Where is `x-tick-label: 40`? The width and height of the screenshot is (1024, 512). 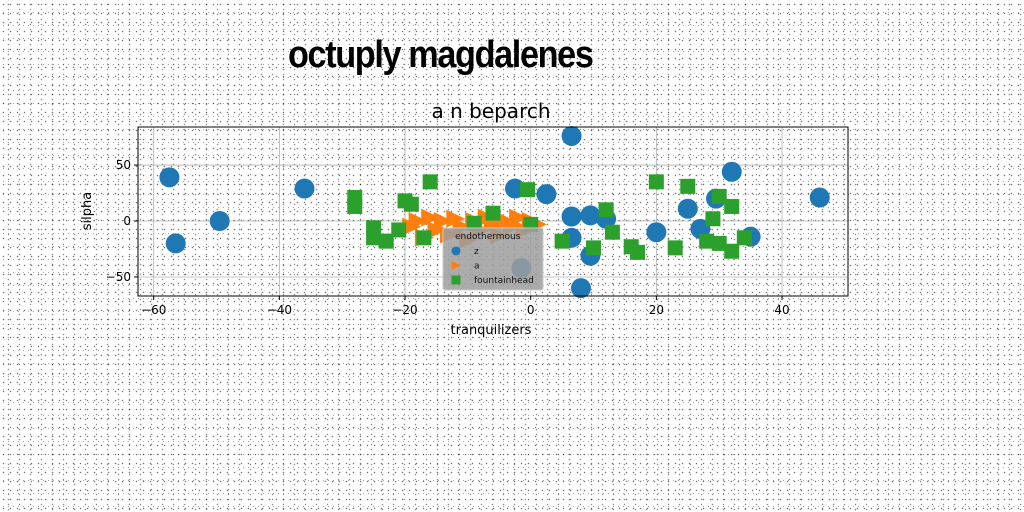 x-tick-label: 40 is located at coordinates (781, 310).